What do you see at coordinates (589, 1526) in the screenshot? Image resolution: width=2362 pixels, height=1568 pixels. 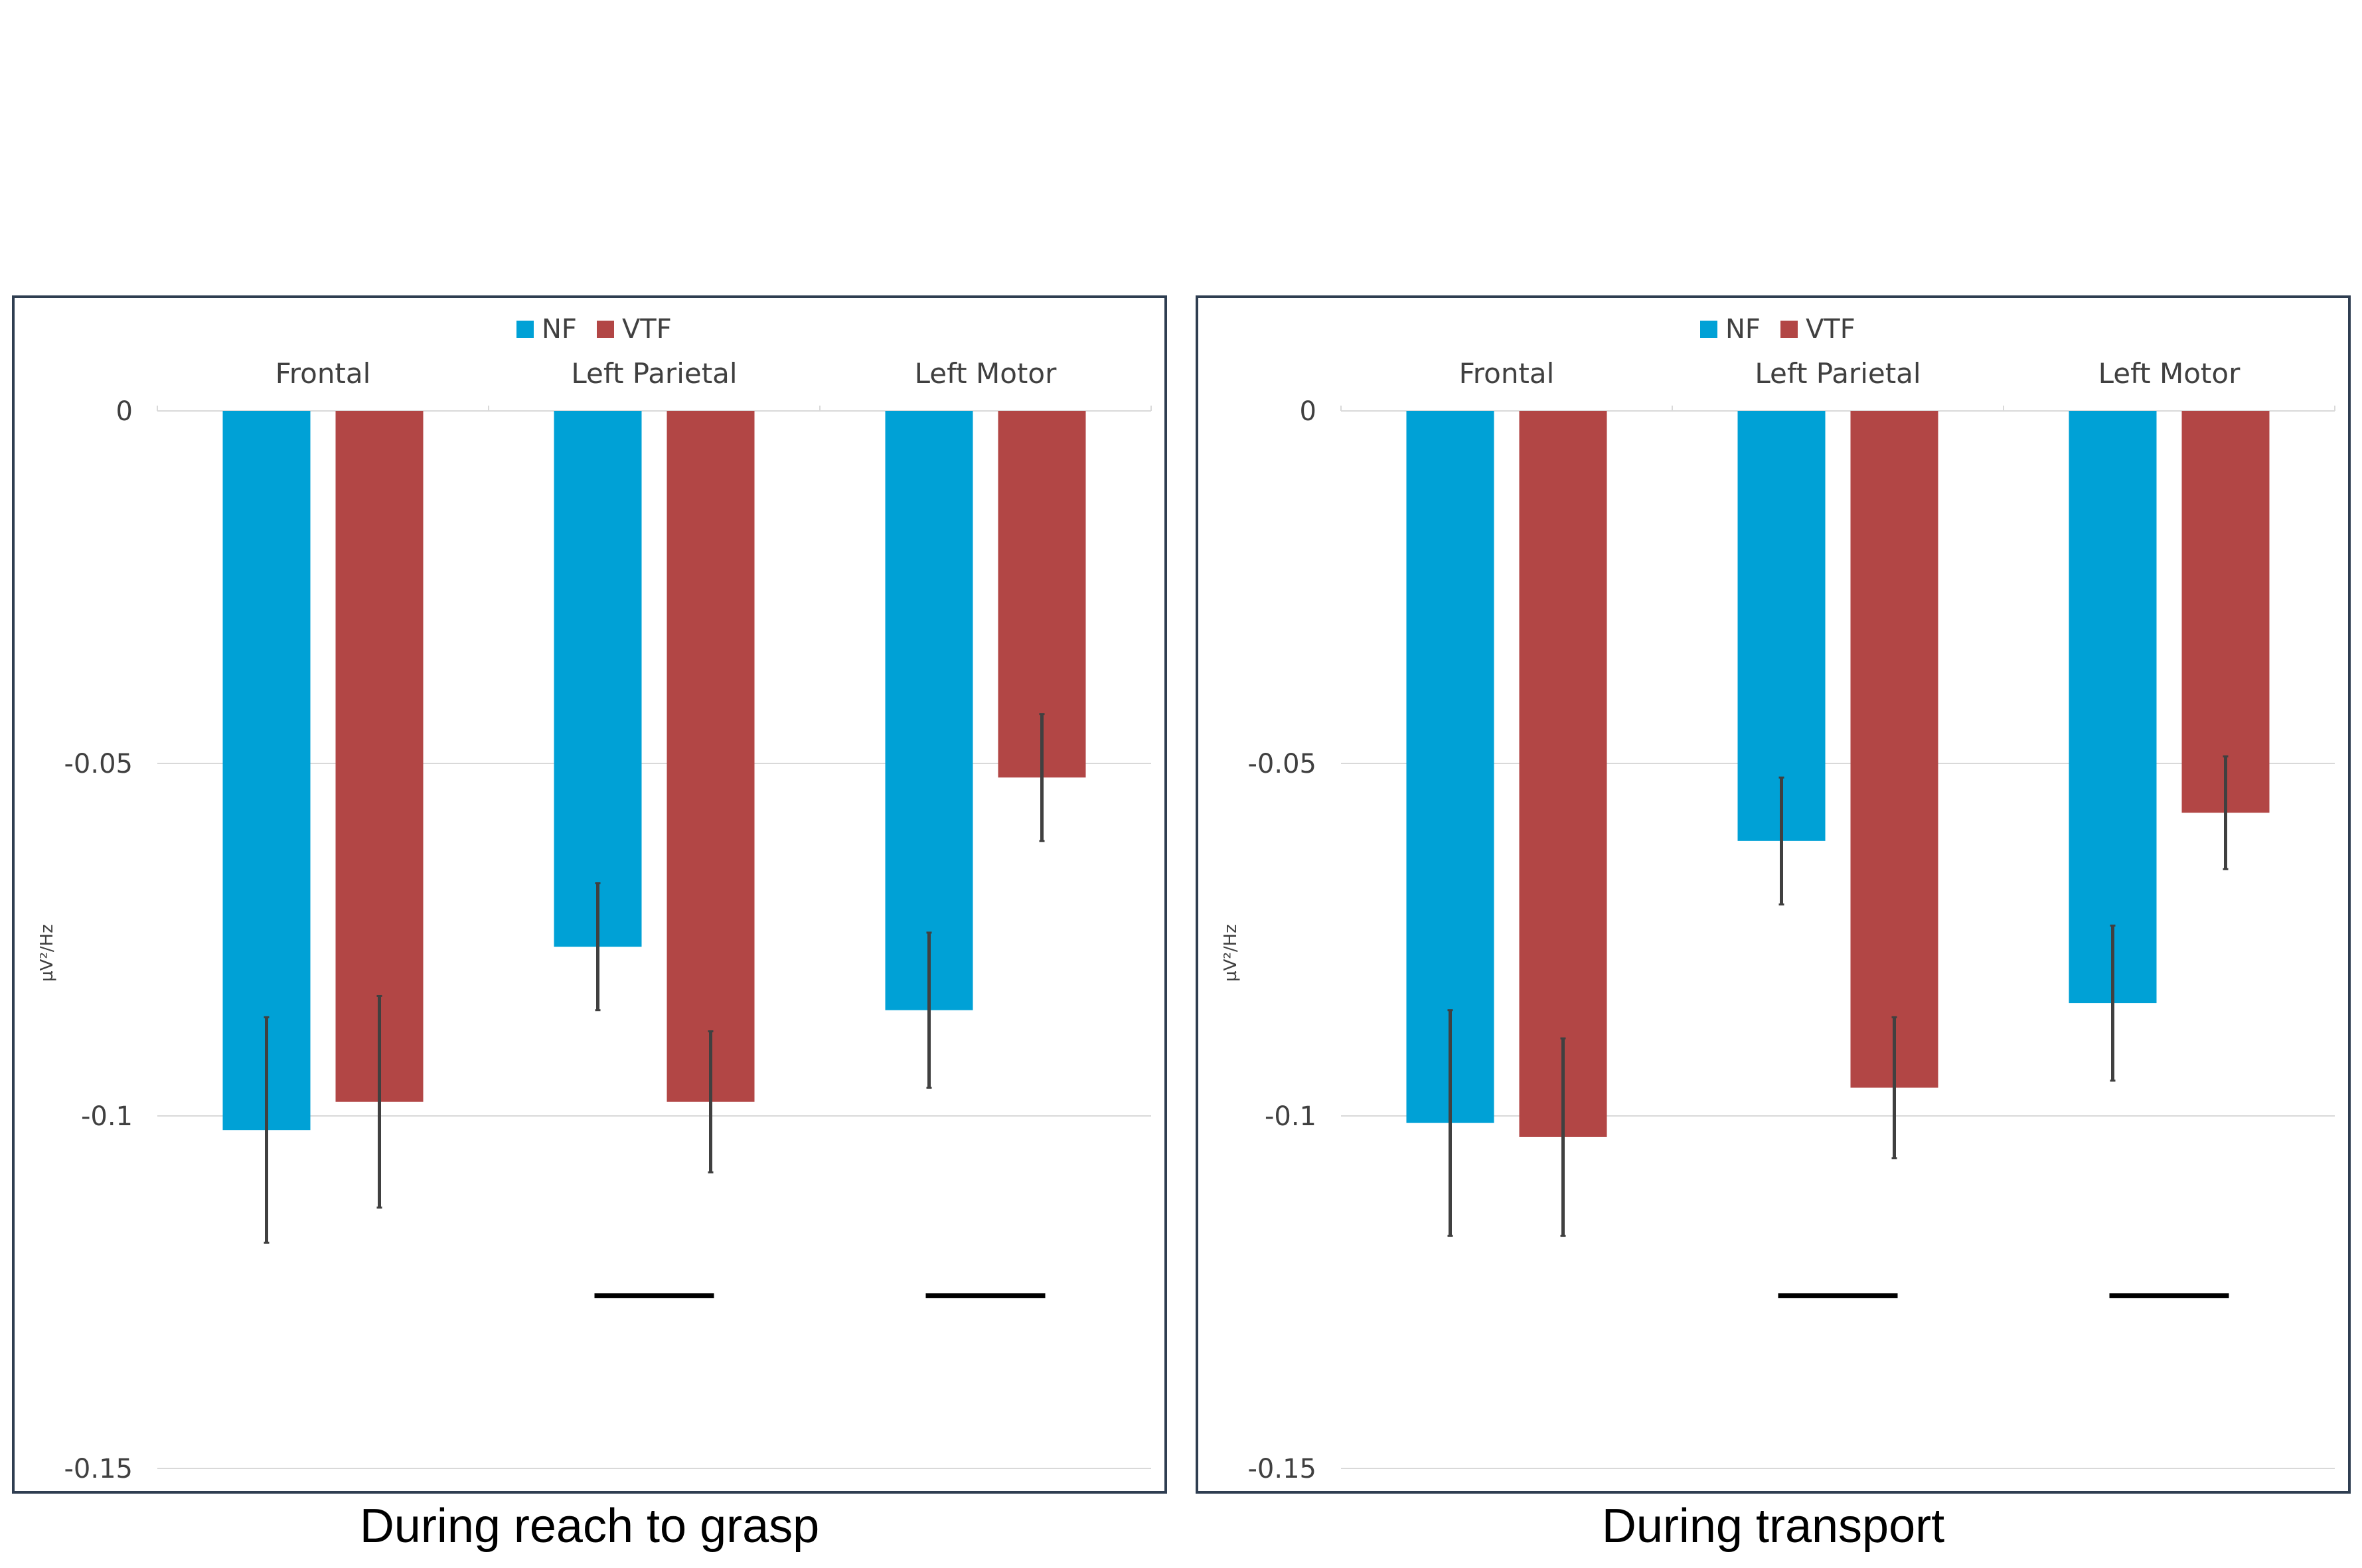 I see `chart-caption: During reach to grasp` at bounding box center [589, 1526].